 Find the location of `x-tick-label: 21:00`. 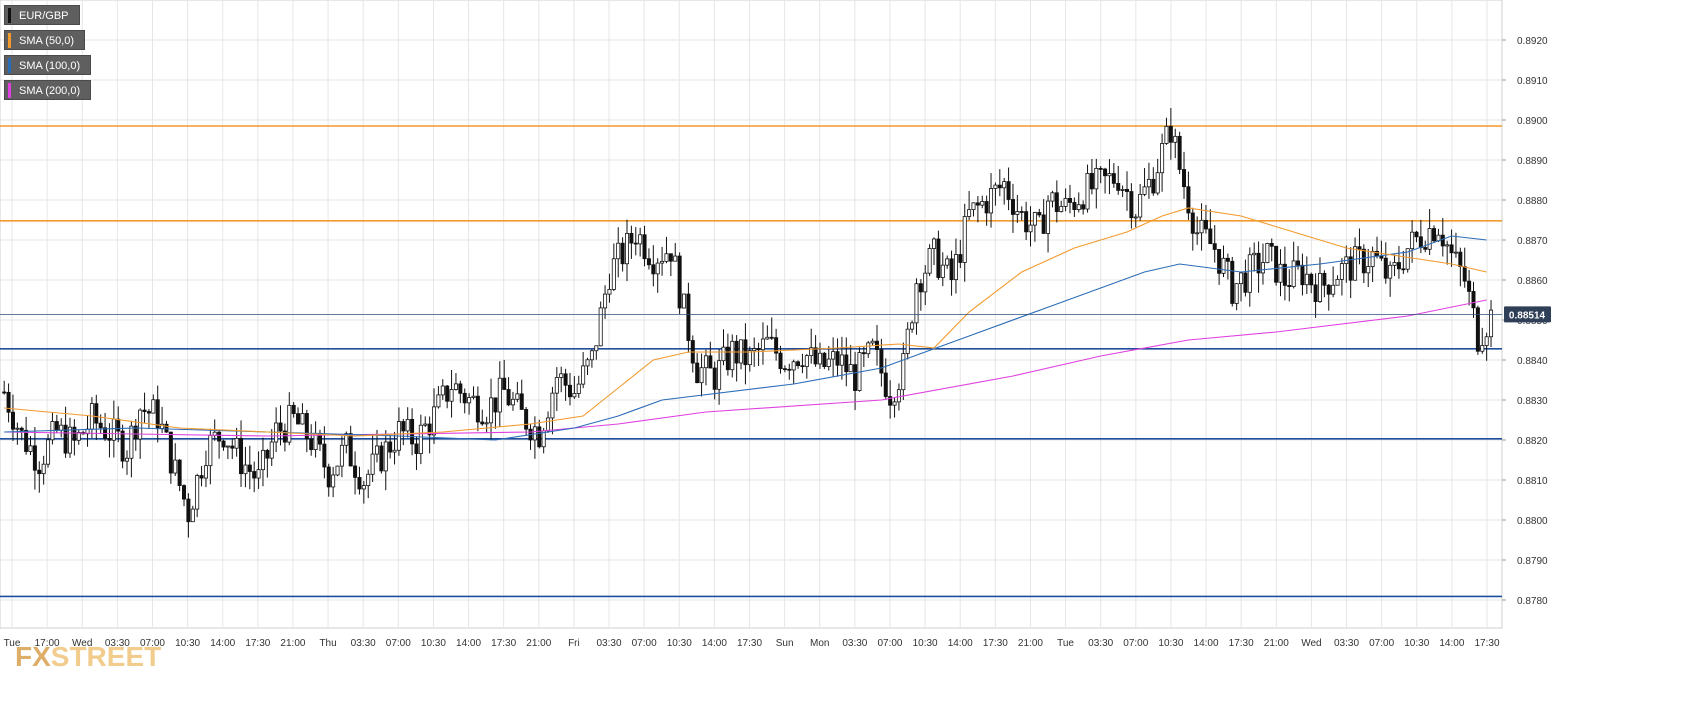

x-tick-label: 21:00 is located at coordinates (538, 643).